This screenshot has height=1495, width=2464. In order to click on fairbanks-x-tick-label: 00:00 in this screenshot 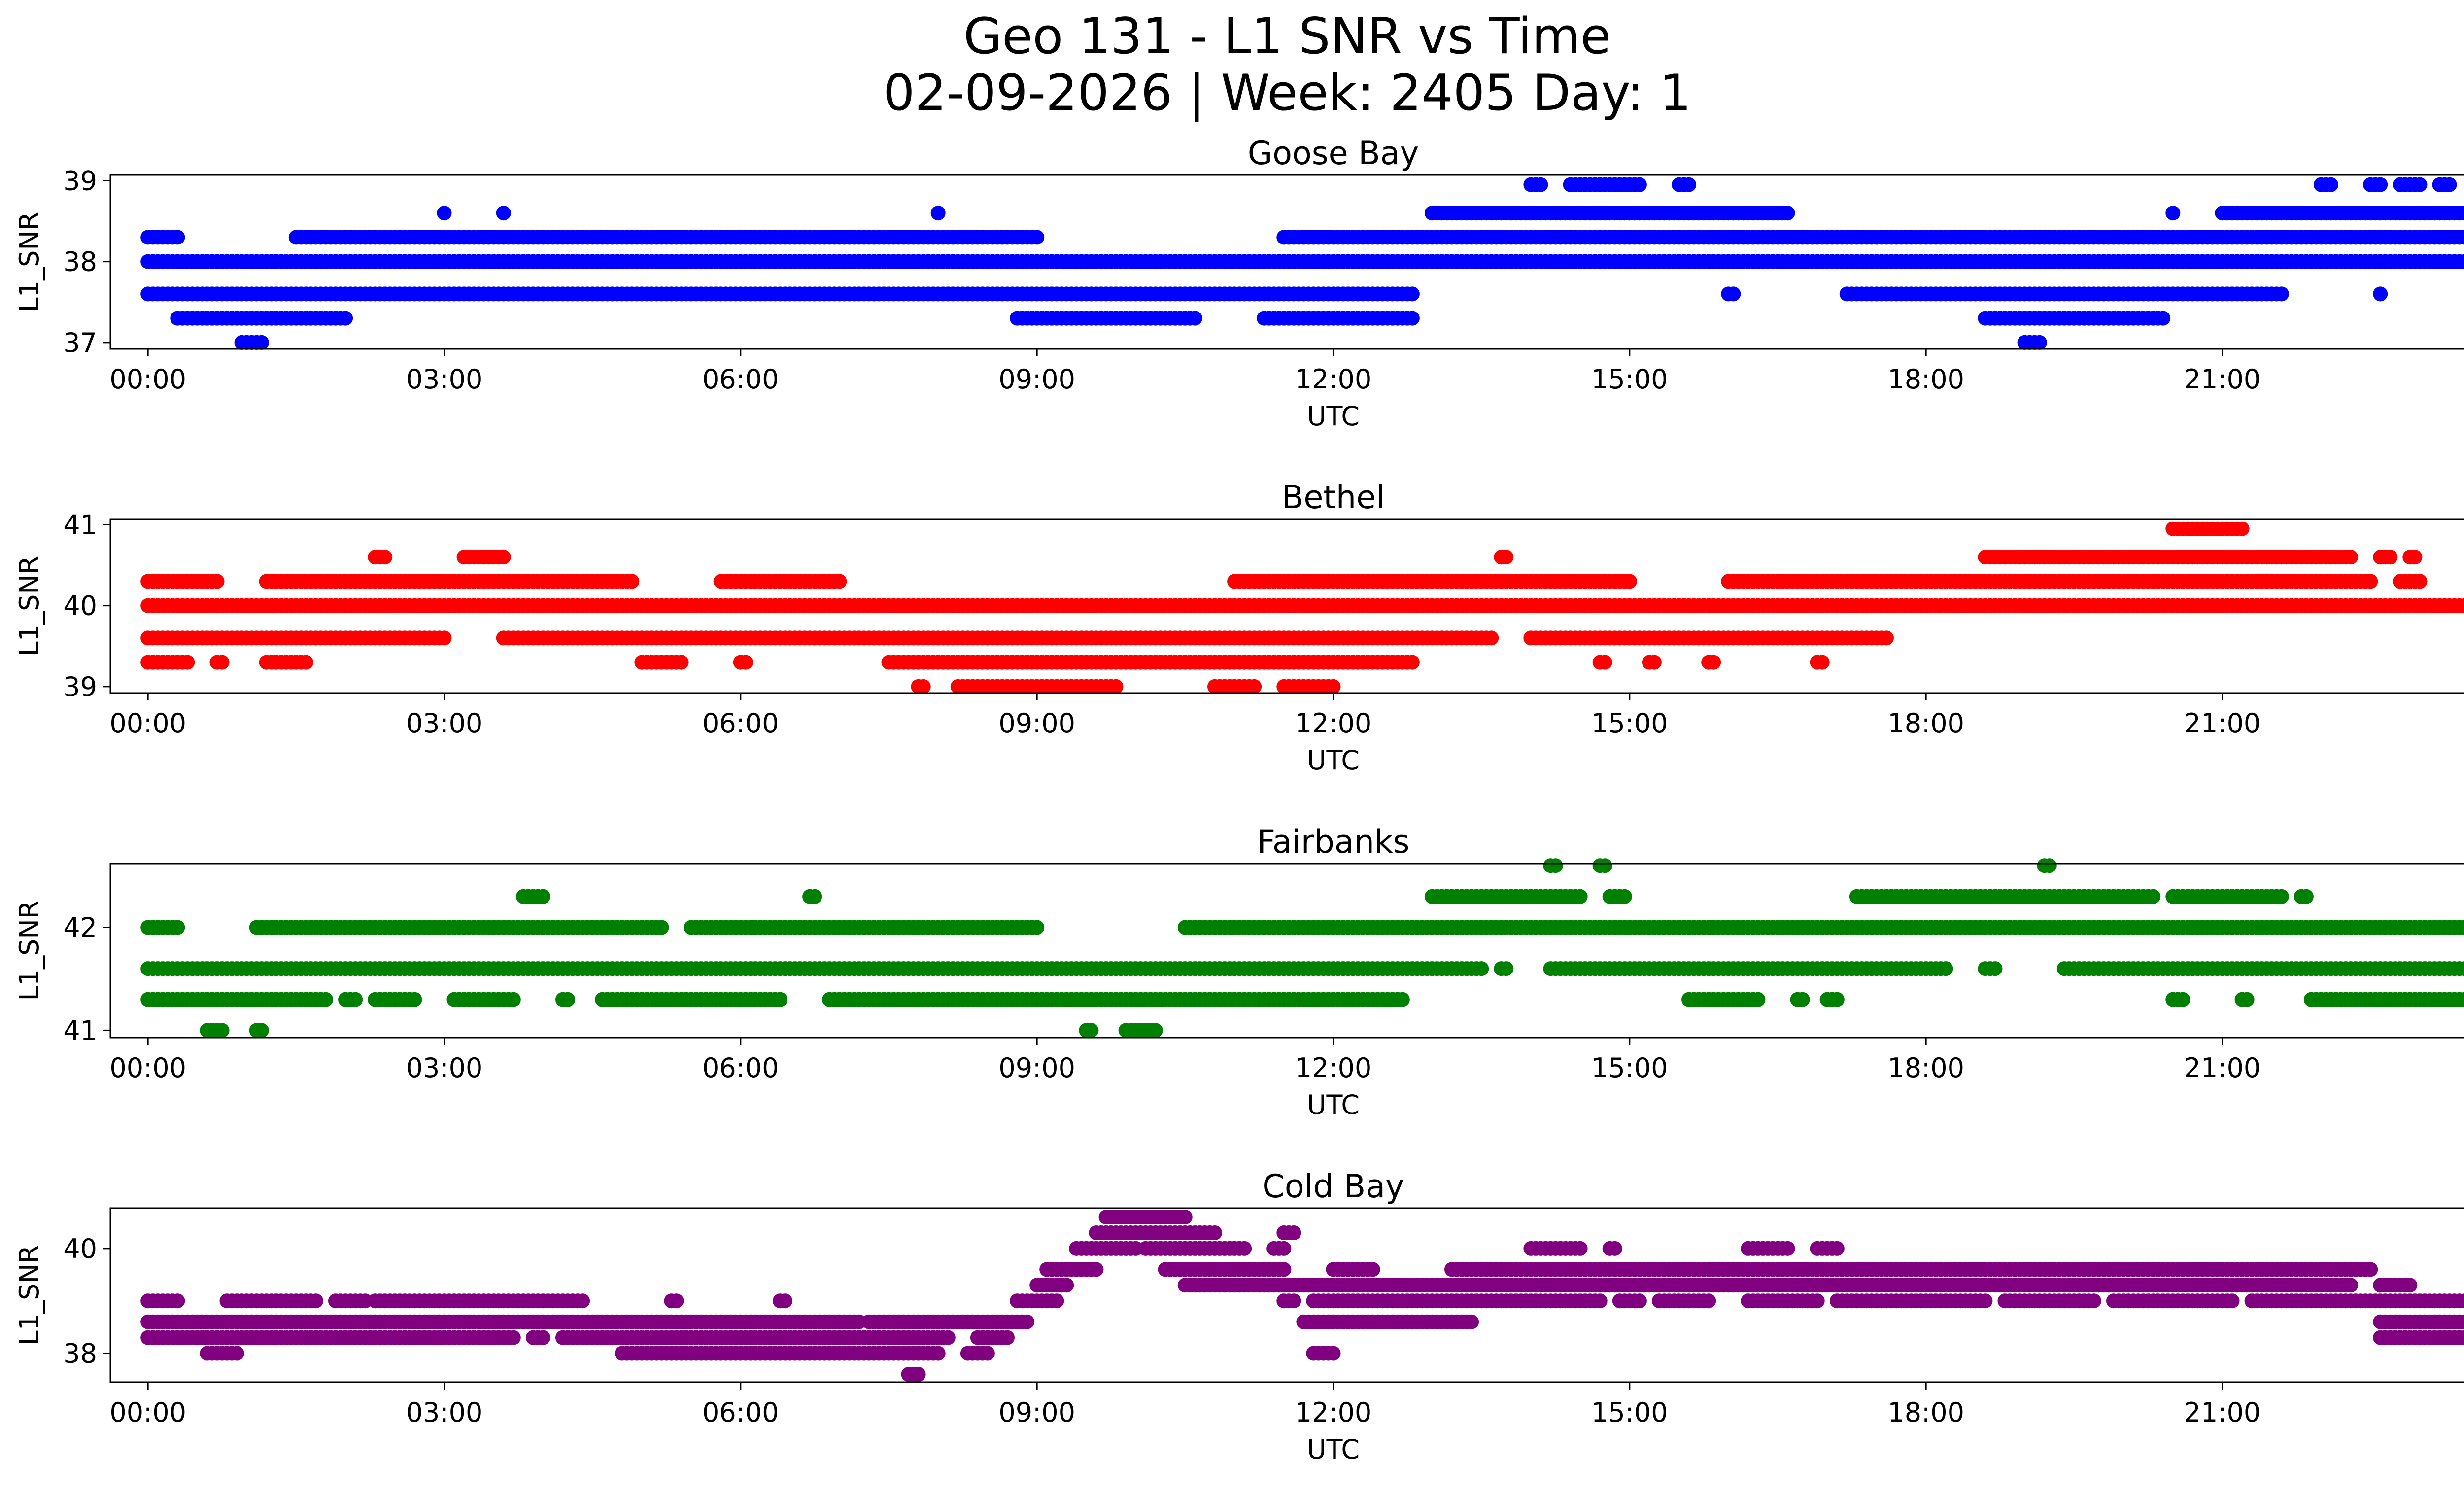, I will do `click(147, 1067)`.